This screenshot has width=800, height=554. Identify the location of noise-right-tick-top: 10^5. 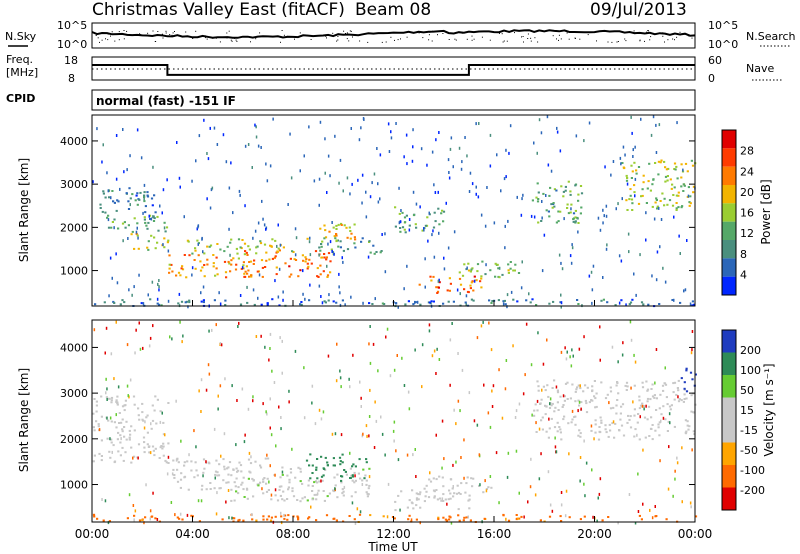
(723, 25).